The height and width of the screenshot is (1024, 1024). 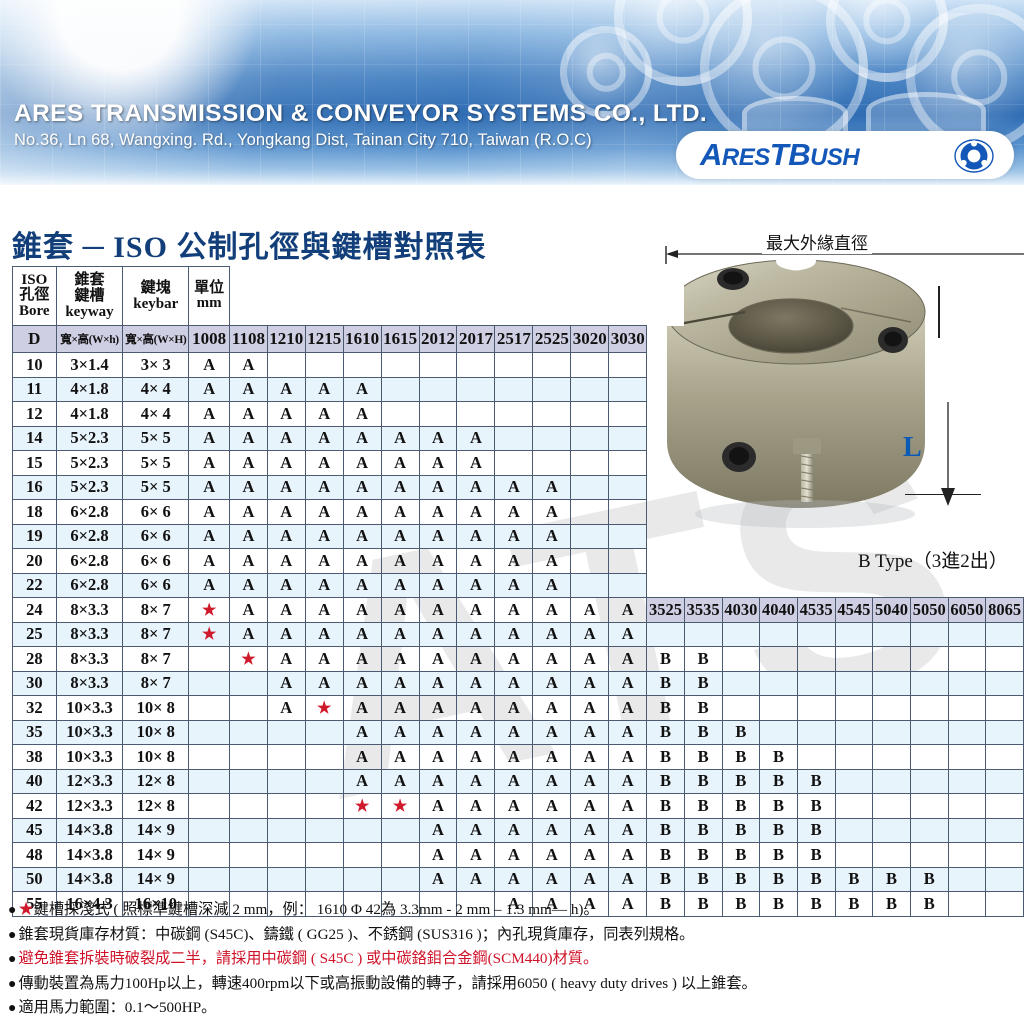 What do you see at coordinates (156, 879) in the screenshot?
I see `cell-keybar: 14× 9` at bounding box center [156, 879].